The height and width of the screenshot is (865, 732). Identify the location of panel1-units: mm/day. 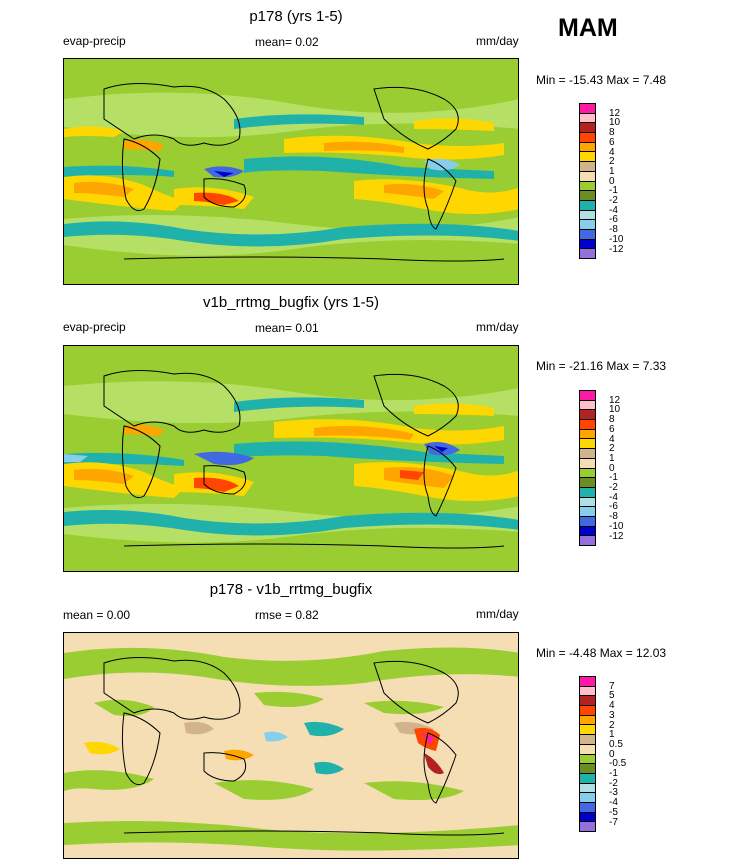
(497, 41).